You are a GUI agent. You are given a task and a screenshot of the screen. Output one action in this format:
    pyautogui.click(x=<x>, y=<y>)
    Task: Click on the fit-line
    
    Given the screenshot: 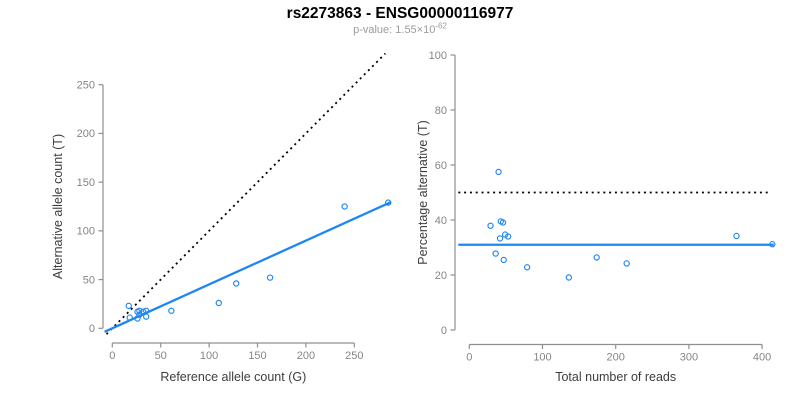 What is the action you would take?
    pyautogui.click(x=248, y=266)
    